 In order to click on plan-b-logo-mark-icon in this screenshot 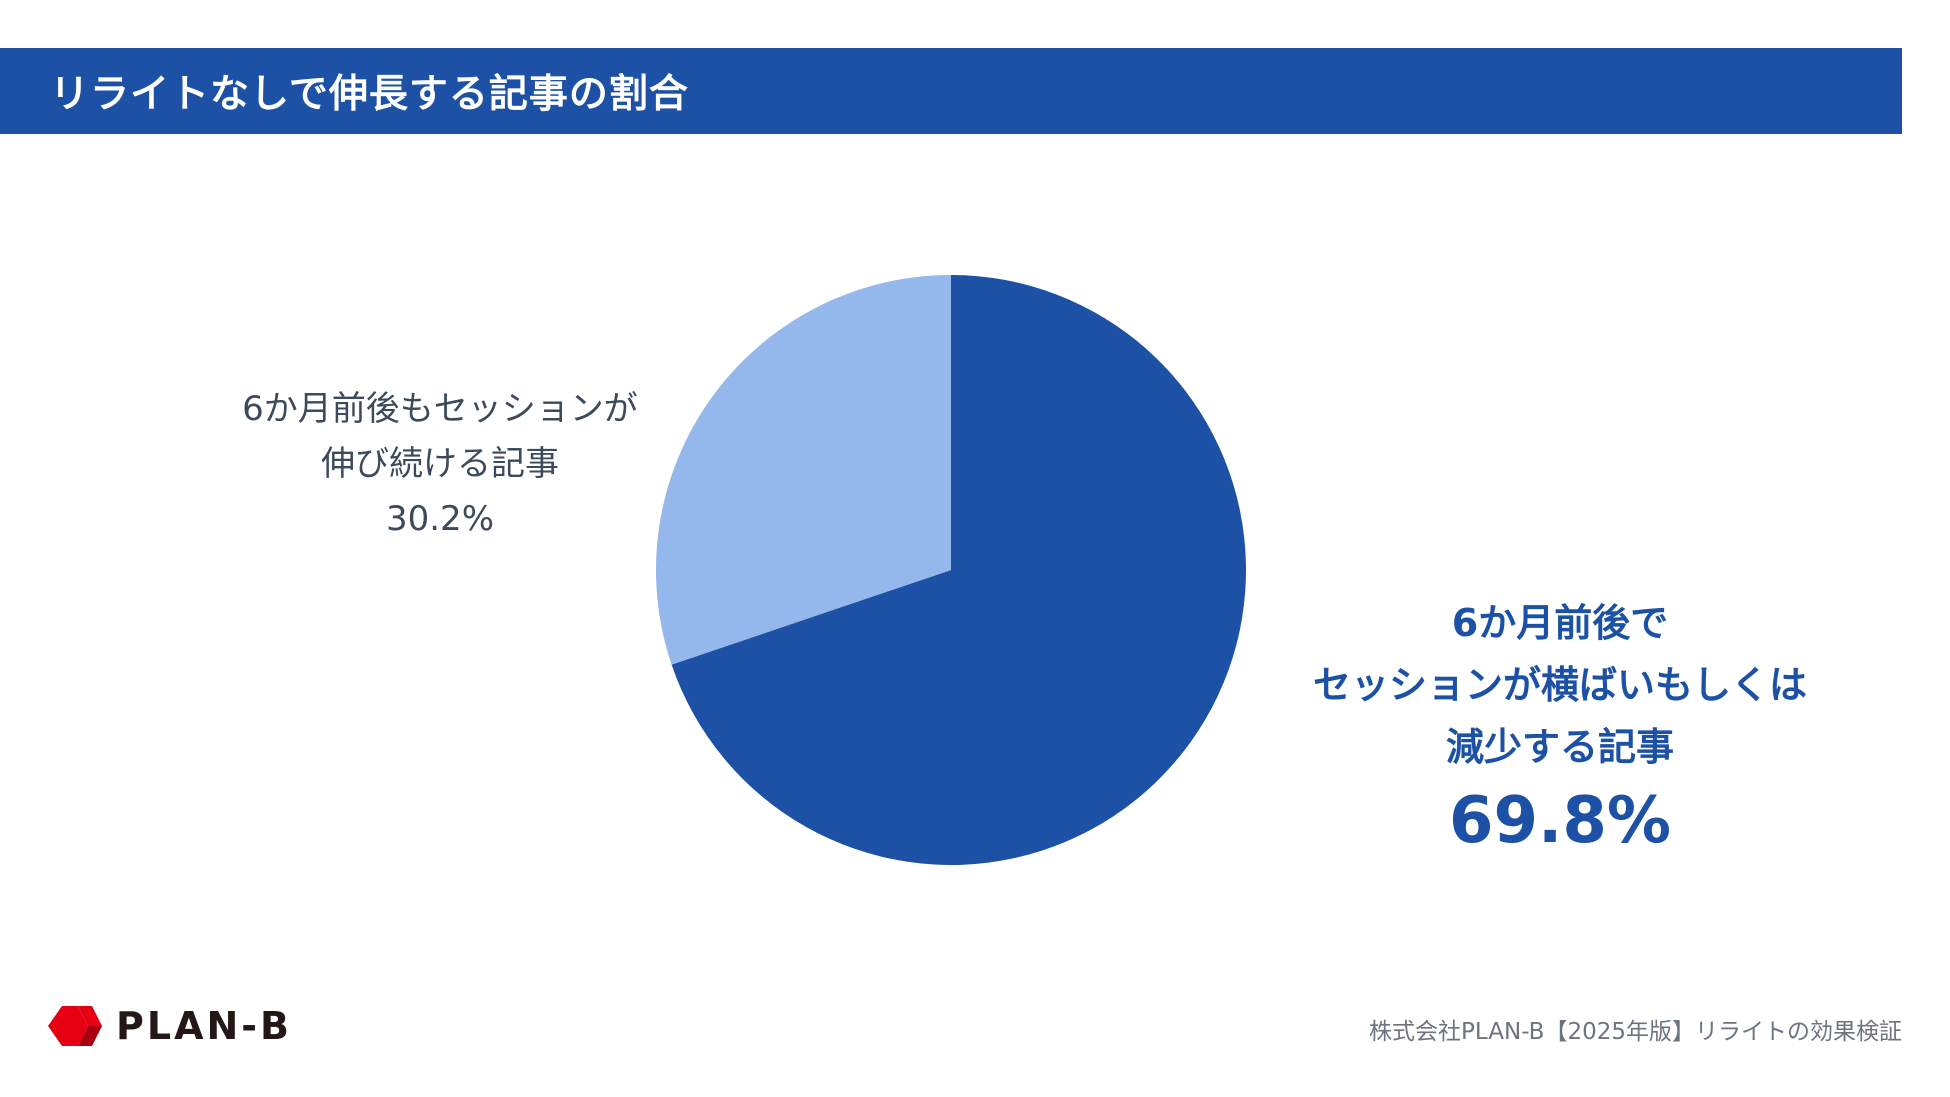, I will do `click(75, 1026)`.